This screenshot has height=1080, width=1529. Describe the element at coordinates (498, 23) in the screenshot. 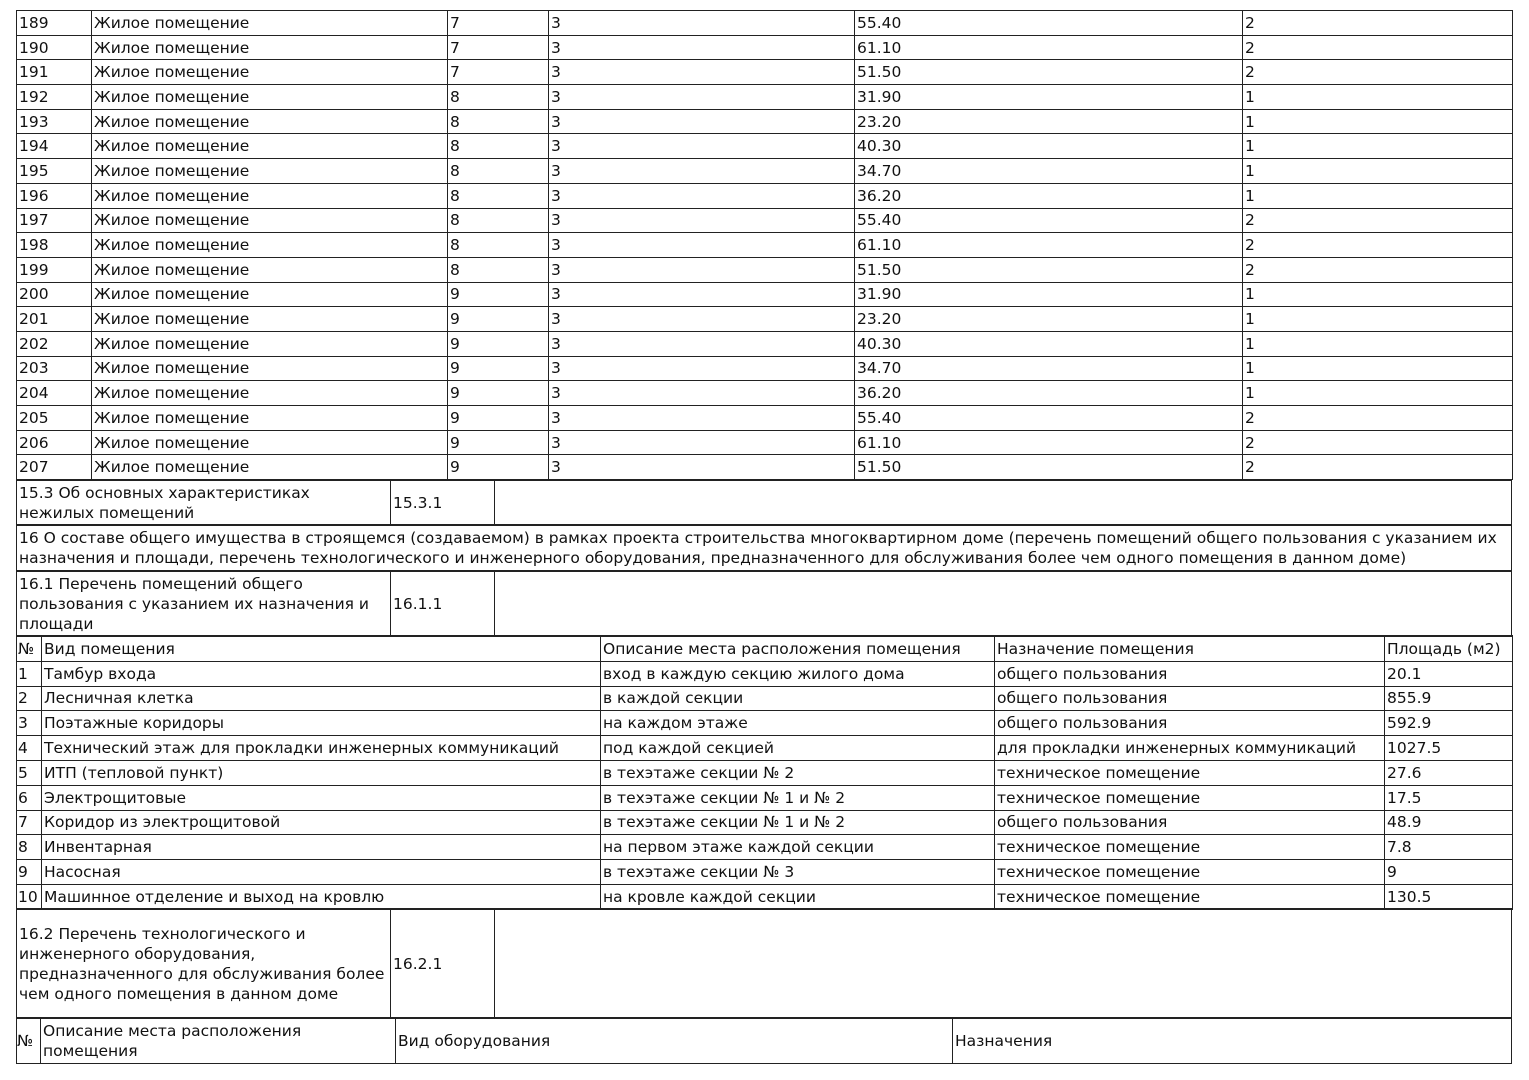

I see `table-cell: 7` at that location.